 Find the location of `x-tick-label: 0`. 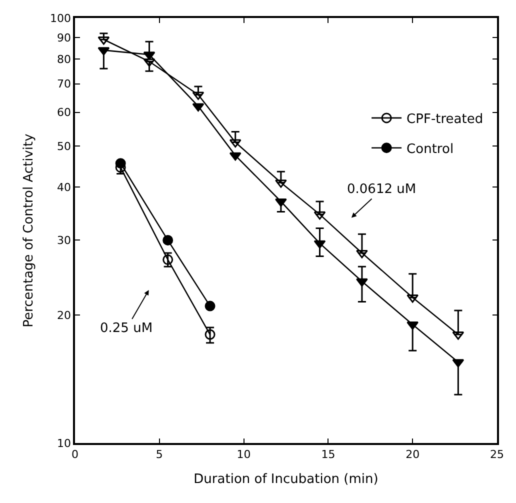

x-tick-label: 0 is located at coordinates (75, 454).